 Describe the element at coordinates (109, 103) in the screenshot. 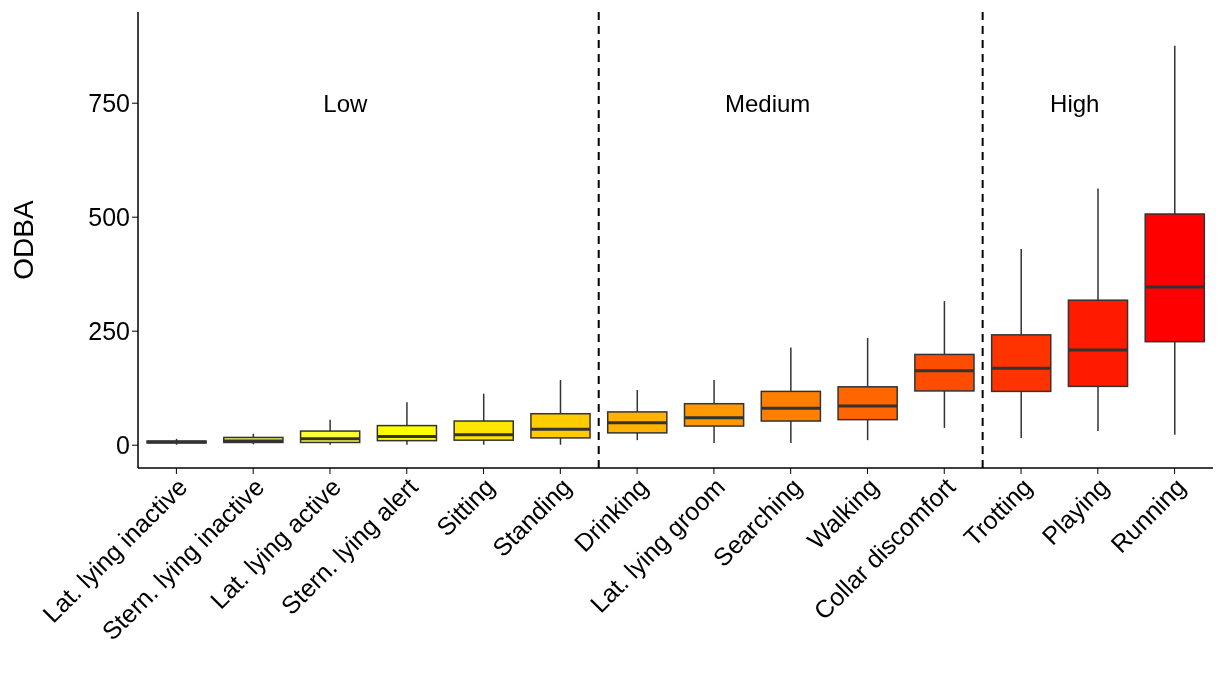

I see `y-tick-label: 750` at that location.